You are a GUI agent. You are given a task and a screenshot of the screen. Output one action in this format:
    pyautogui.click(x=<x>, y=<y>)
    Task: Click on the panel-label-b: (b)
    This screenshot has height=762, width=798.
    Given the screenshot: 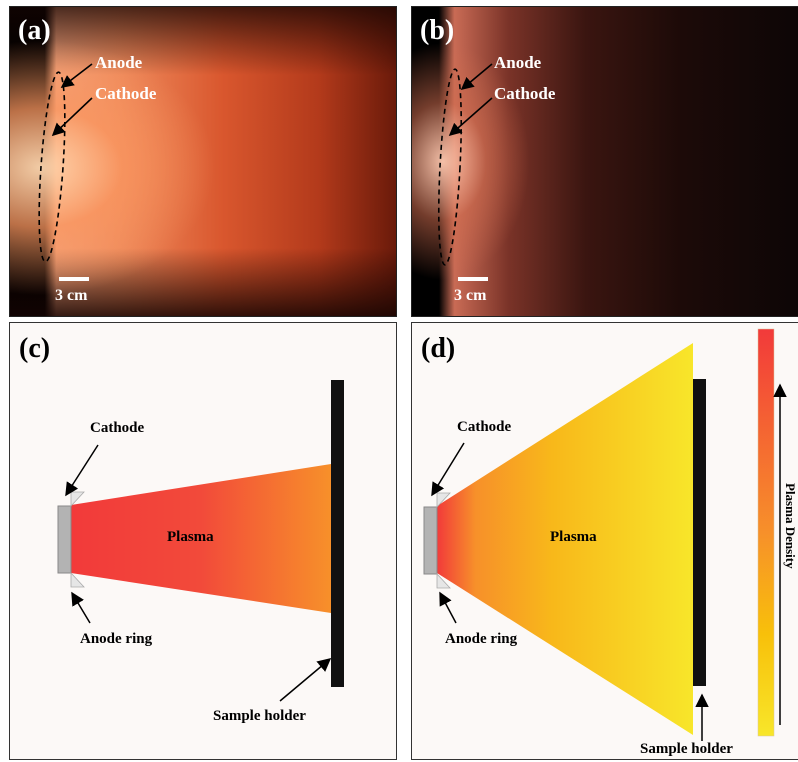 What is the action you would take?
    pyautogui.click(x=437, y=30)
    